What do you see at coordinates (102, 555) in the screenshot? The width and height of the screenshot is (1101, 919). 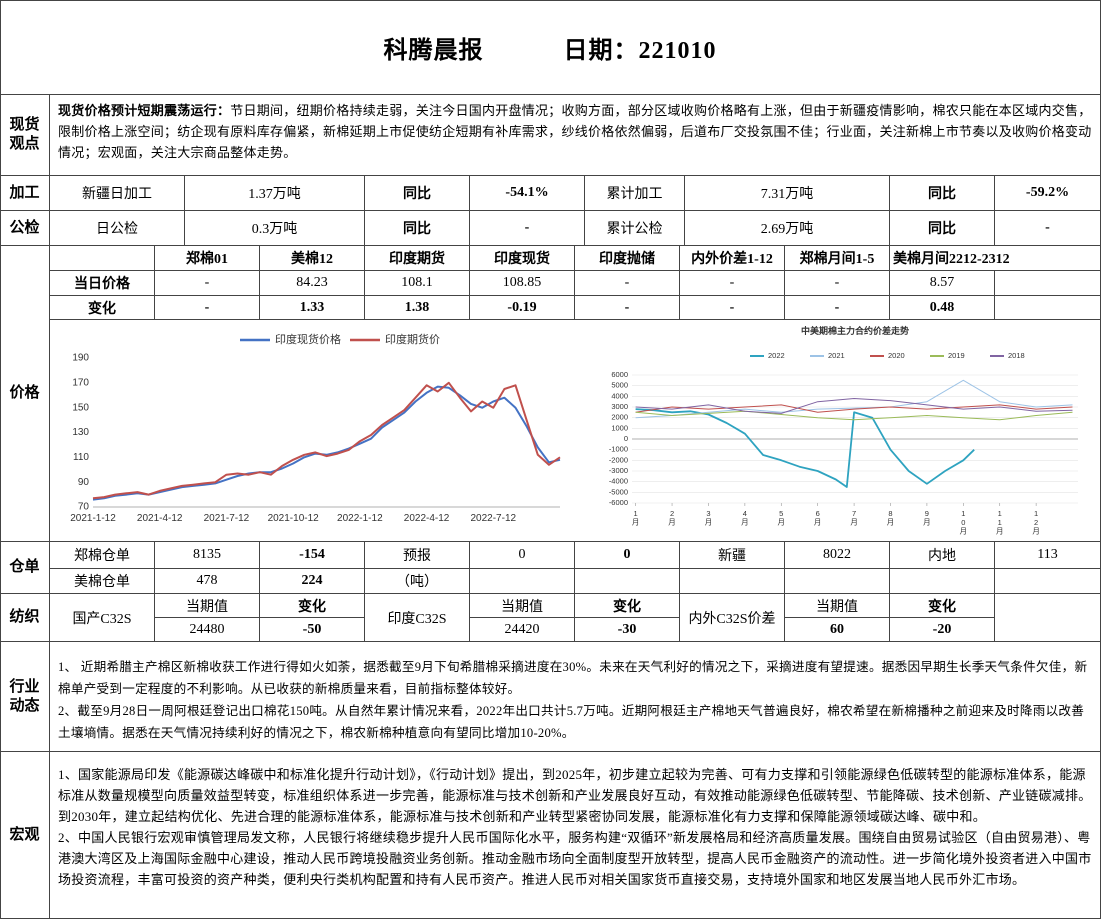 I see `cell: 郑棉仓单` at bounding box center [102, 555].